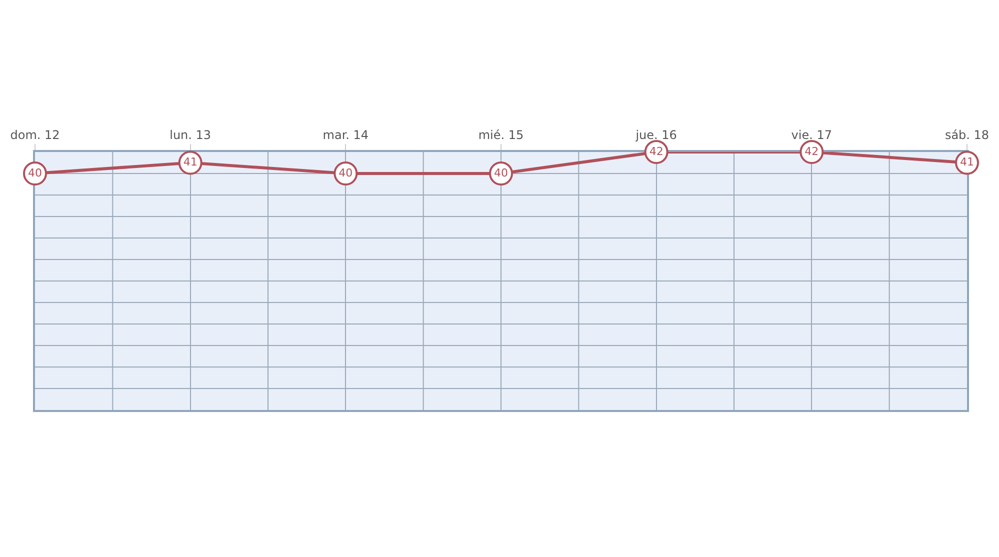  What do you see at coordinates (501, 135) in the screenshot?
I see `x-tick-label: mié. 15` at bounding box center [501, 135].